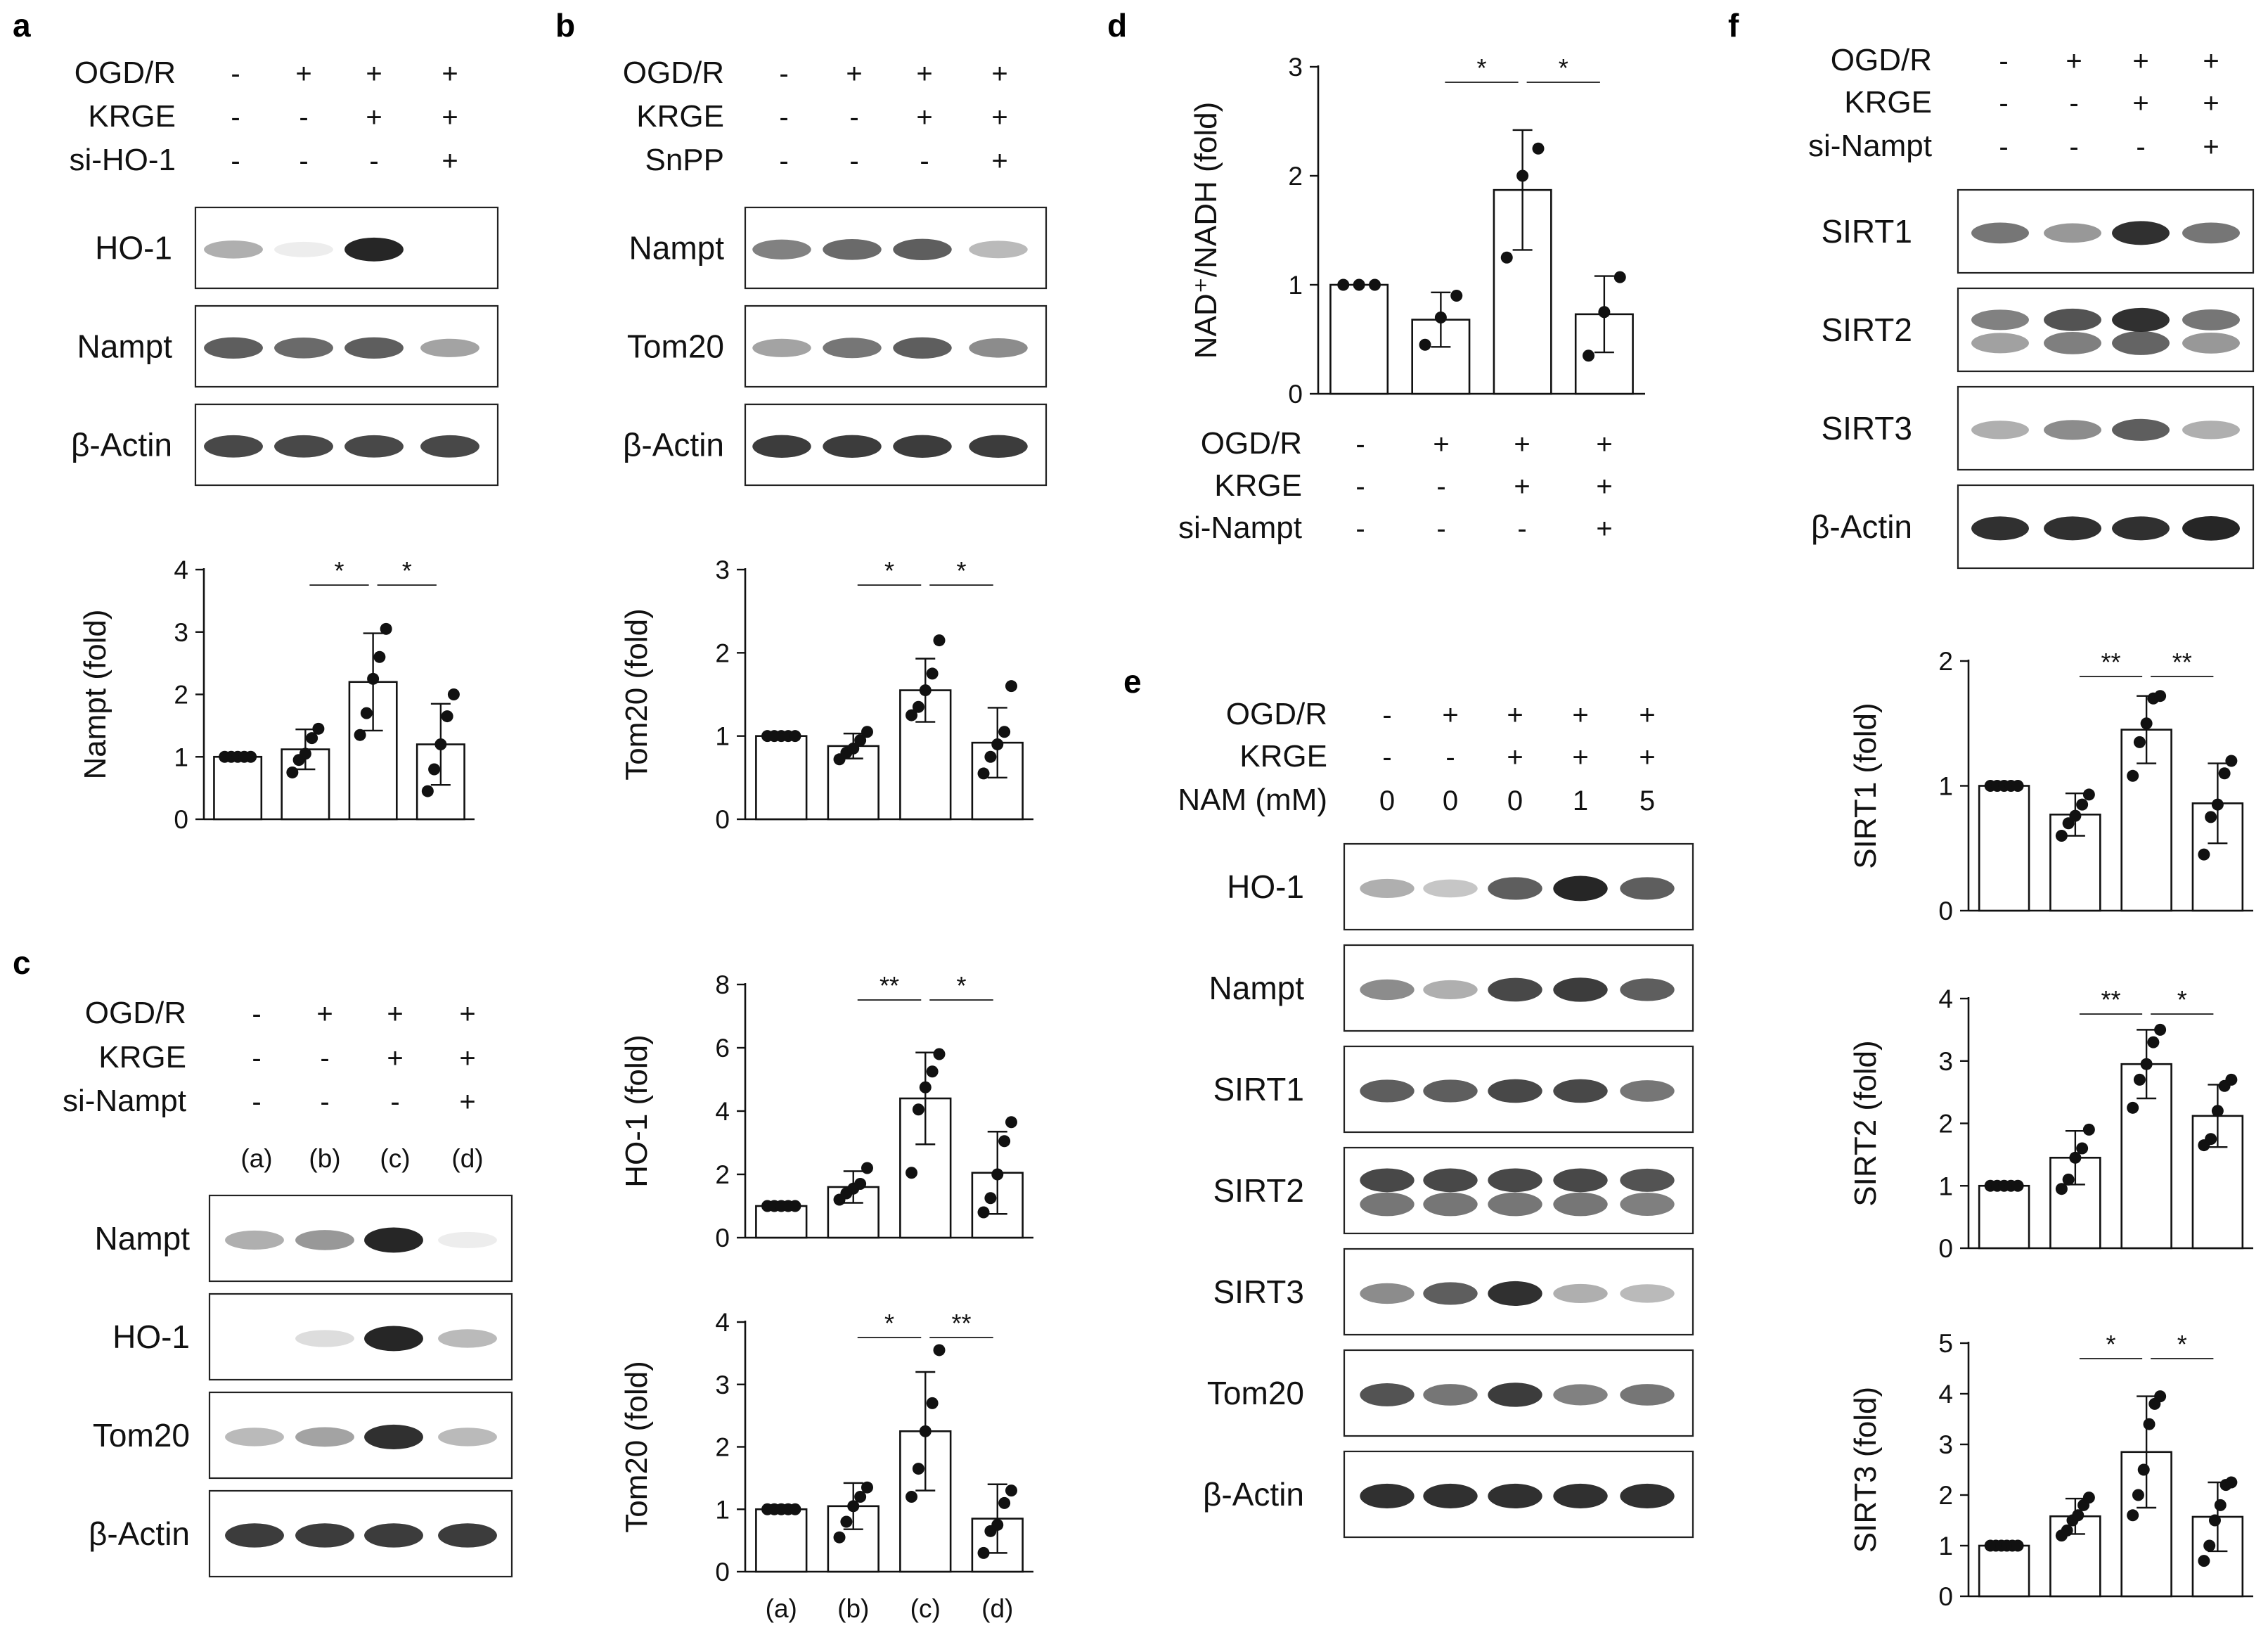 The image size is (2268, 1642). What do you see at coordinates (1417, 231) in the screenshot?
I see `chart-d_nad: 0 1 2 3 NAD⁺/NADH (fold) * *` at bounding box center [1417, 231].